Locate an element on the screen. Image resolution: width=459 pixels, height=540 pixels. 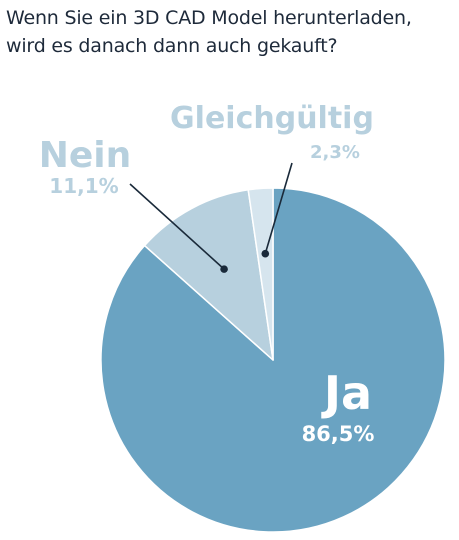
slice-value-ja: 86,5% is located at coordinates (338, 434).